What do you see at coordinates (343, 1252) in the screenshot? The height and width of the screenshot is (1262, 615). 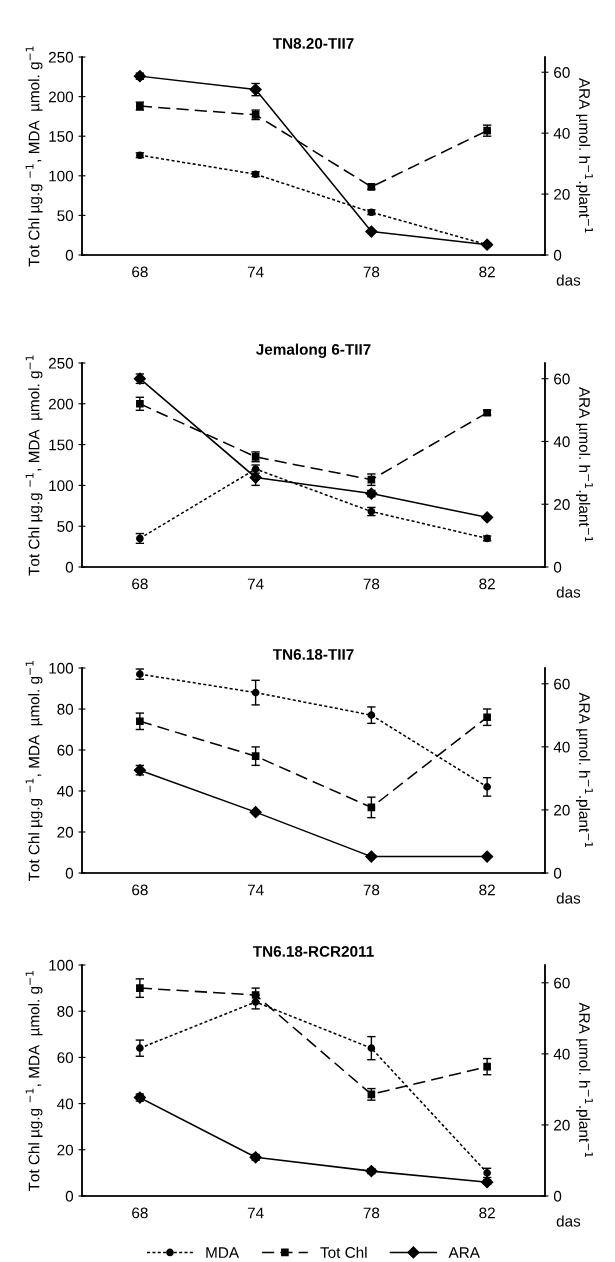 I see `legend-label: Tot Chl` at bounding box center [343, 1252].